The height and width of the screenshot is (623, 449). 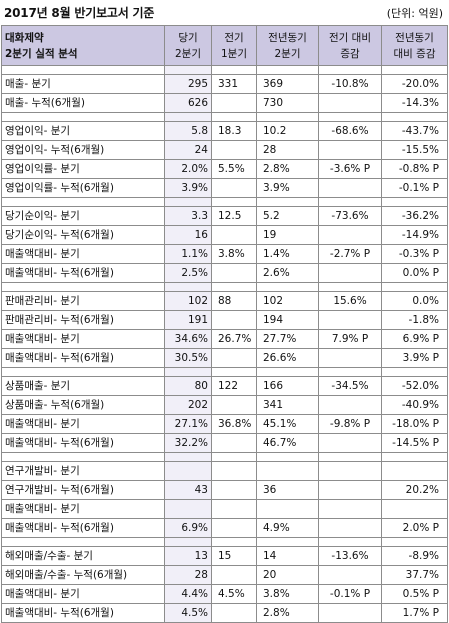 What do you see at coordinates (414, 235) in the screenshot?
I see `yoy-change-value: -14.9%` at bounding box center [414, 235].